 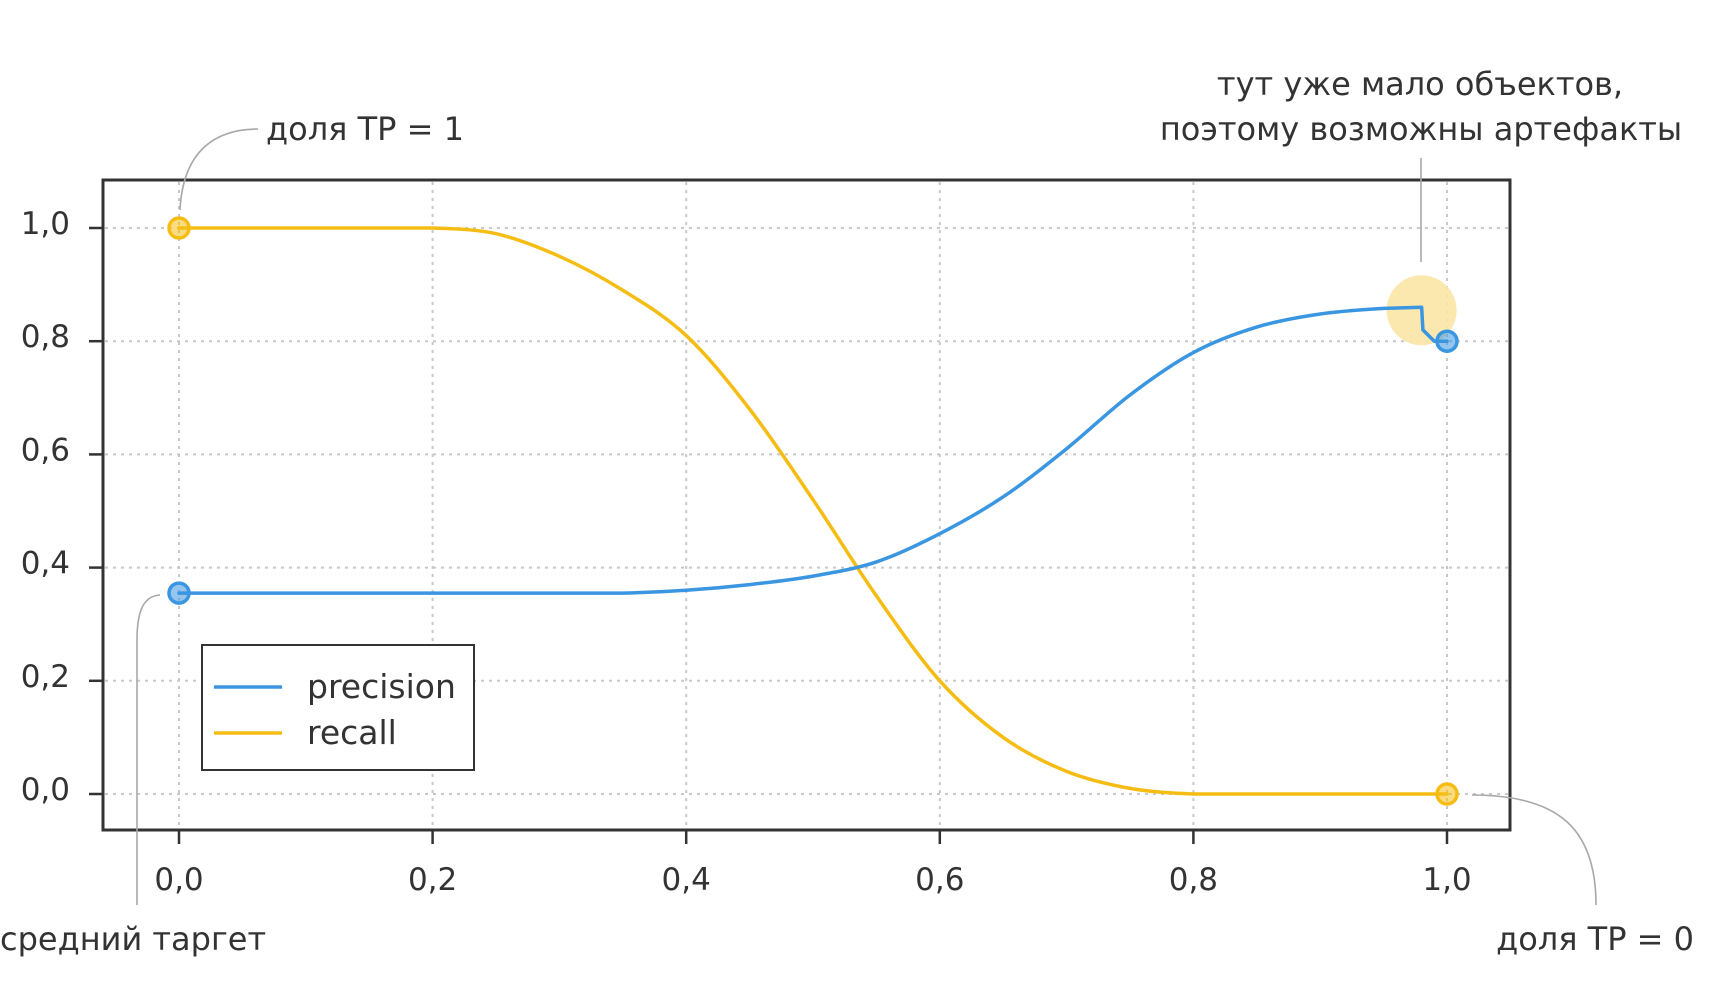 I want to click on precision-end-point, so click(x=1447, y=341).